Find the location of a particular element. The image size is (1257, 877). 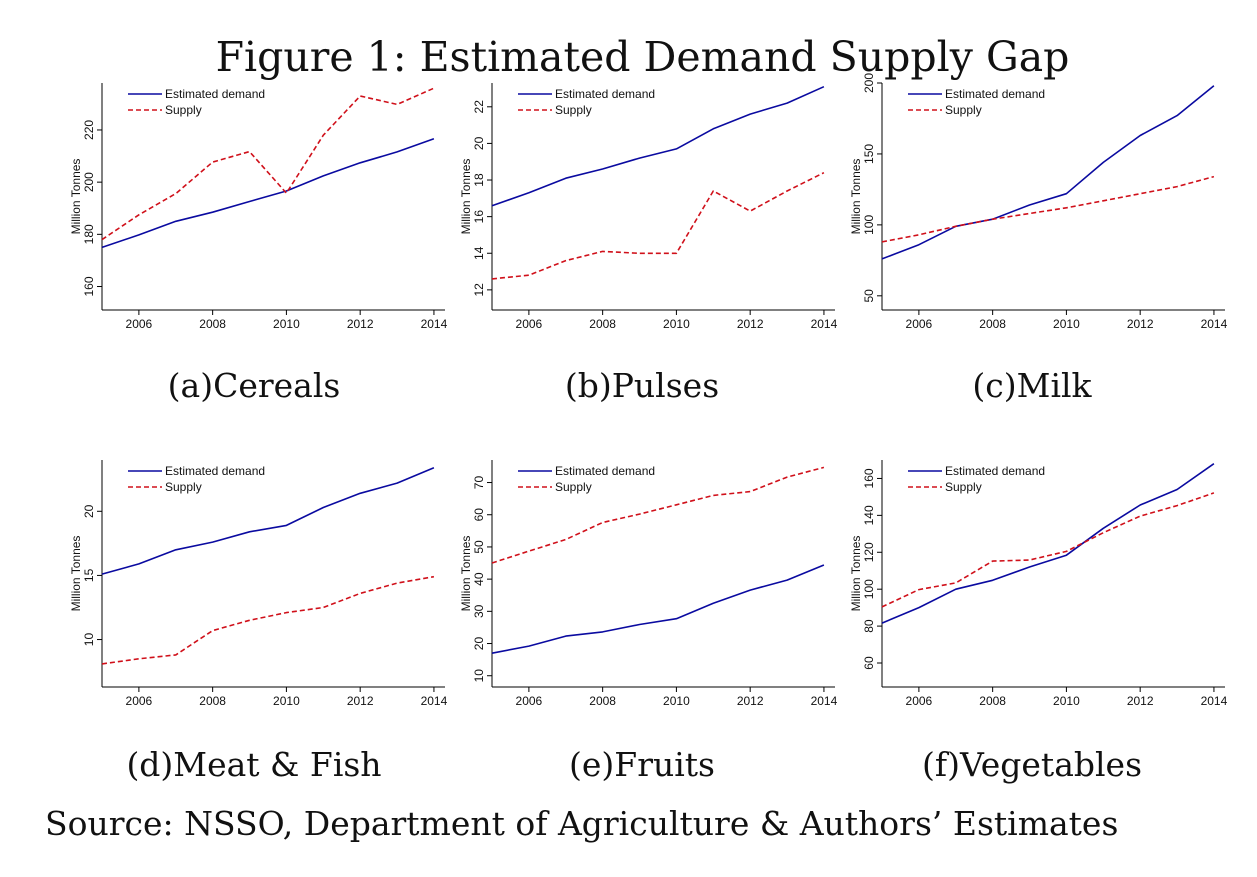

x-tick-label-a-1: 2008 is located at coordinates (212, 324).